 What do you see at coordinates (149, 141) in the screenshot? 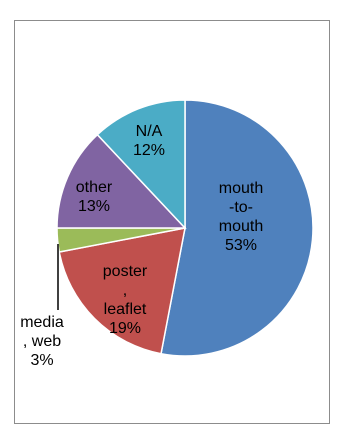
I see `data-label-n-a: N/A 12%` at bounding box center [149, 141].